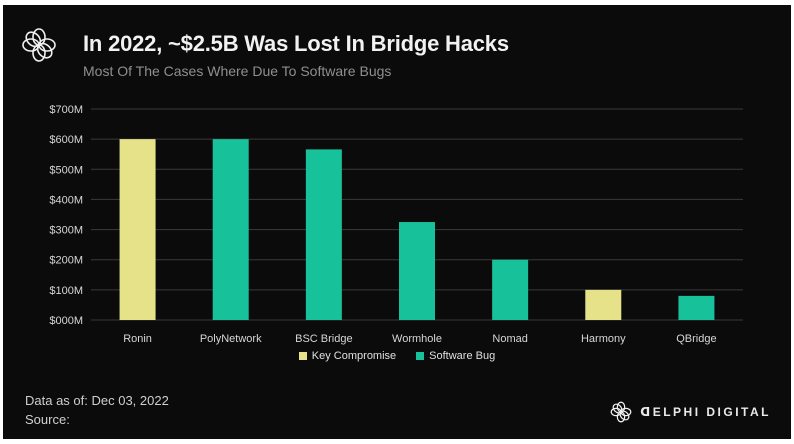 The height and width of the screenshot is (444, 794). I want to click on legend-label-software-bug: Software Bug, so click(462, 356).